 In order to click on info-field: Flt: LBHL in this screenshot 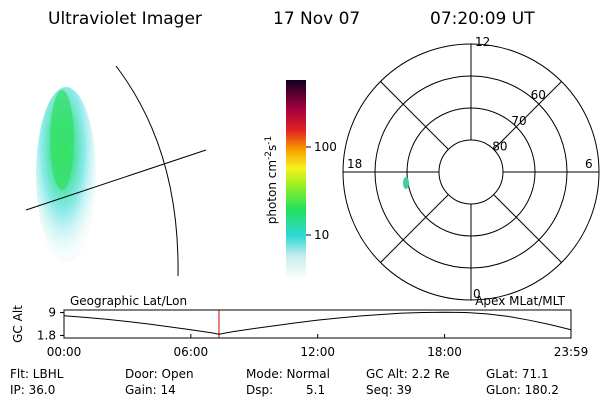, I will do `click(37, 374)`.